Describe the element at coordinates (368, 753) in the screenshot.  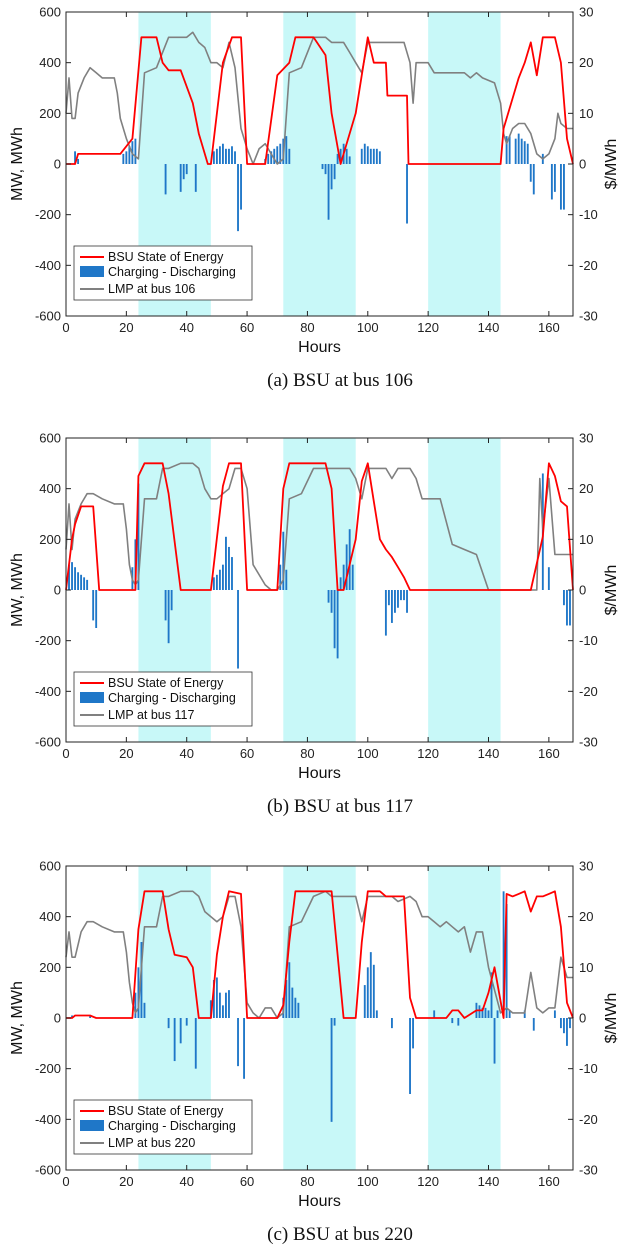
I see `x-tick-label: 100` at that location.